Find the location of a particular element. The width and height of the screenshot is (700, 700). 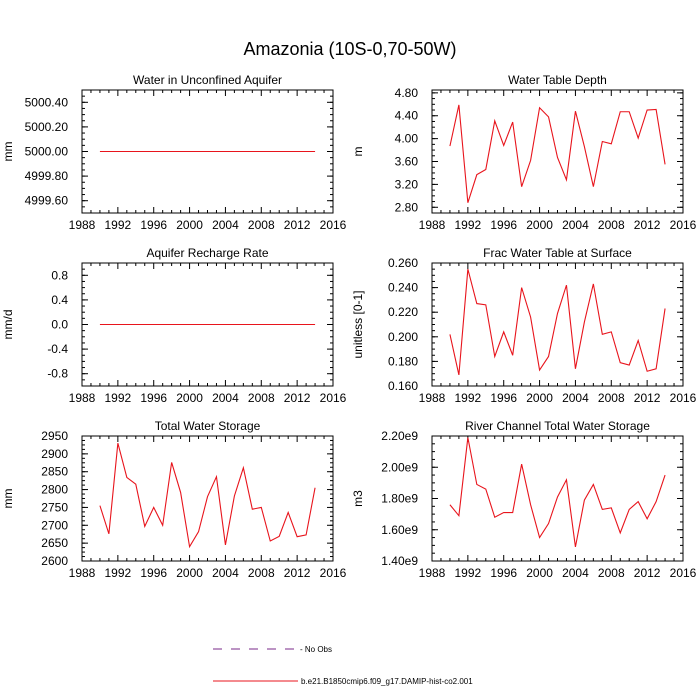

y-tick-label: 2850 is located at coordinates (54, 472).